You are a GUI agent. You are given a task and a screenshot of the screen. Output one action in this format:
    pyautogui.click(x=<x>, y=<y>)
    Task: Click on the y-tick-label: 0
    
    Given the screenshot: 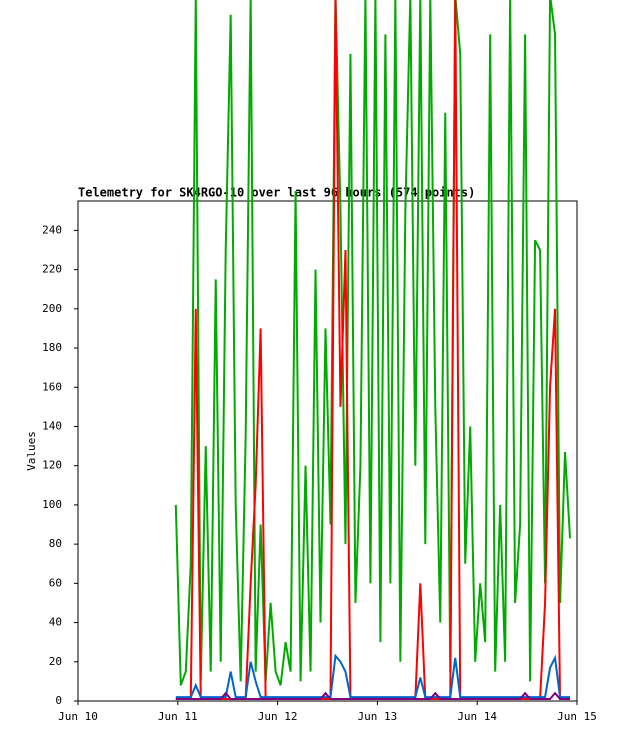 What is the action you would take?
    pyautogui.click(x=58, y=700)
    